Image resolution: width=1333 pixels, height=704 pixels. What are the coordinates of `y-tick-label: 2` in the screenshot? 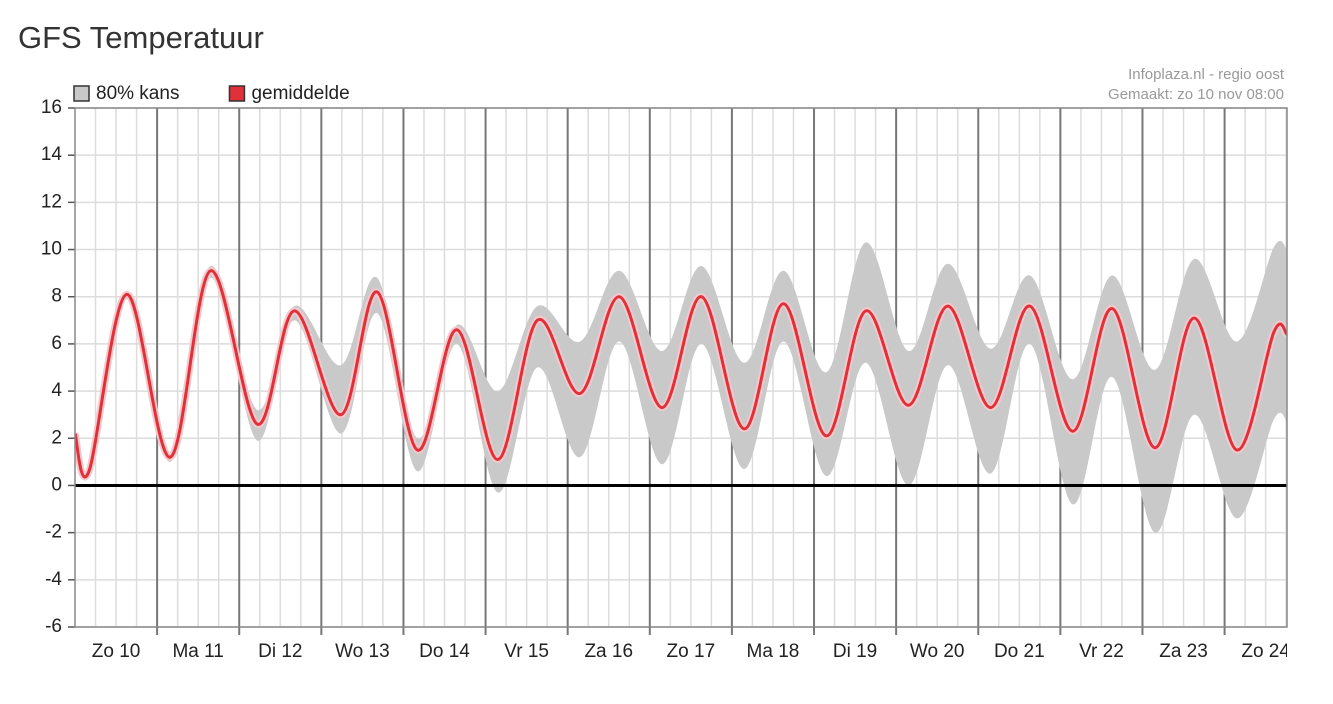 It's located at (56, 437).